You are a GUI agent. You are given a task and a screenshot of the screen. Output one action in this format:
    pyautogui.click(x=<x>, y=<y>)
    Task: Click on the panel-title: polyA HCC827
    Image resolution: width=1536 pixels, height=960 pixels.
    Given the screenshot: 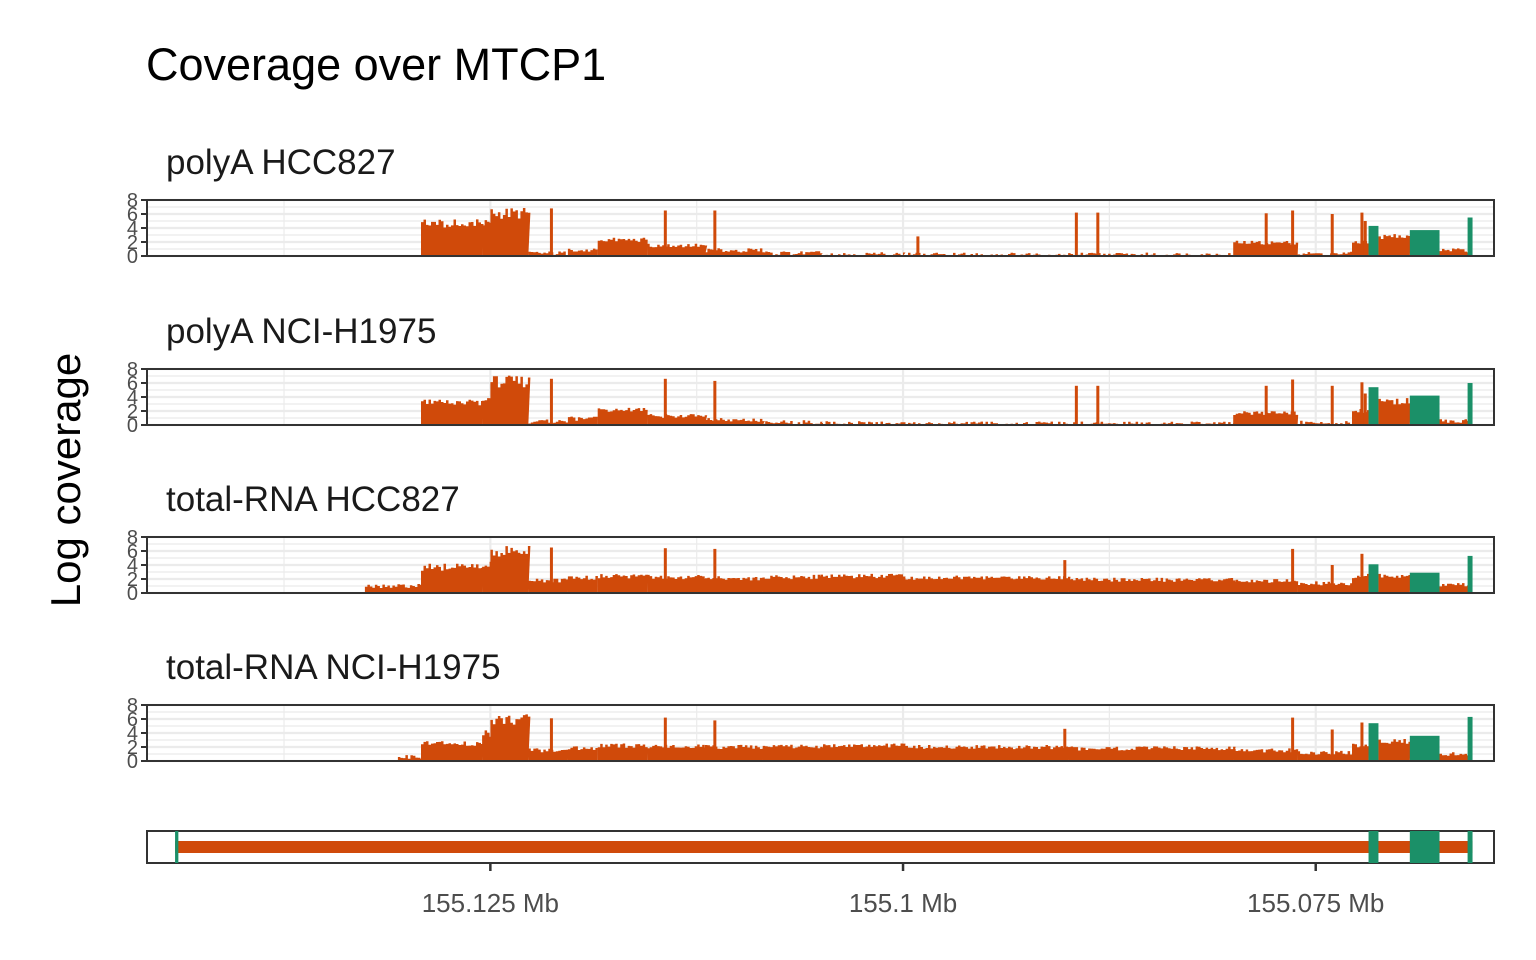 What is the action you would take?
    pyautogui.click(x=281, y=162)
    